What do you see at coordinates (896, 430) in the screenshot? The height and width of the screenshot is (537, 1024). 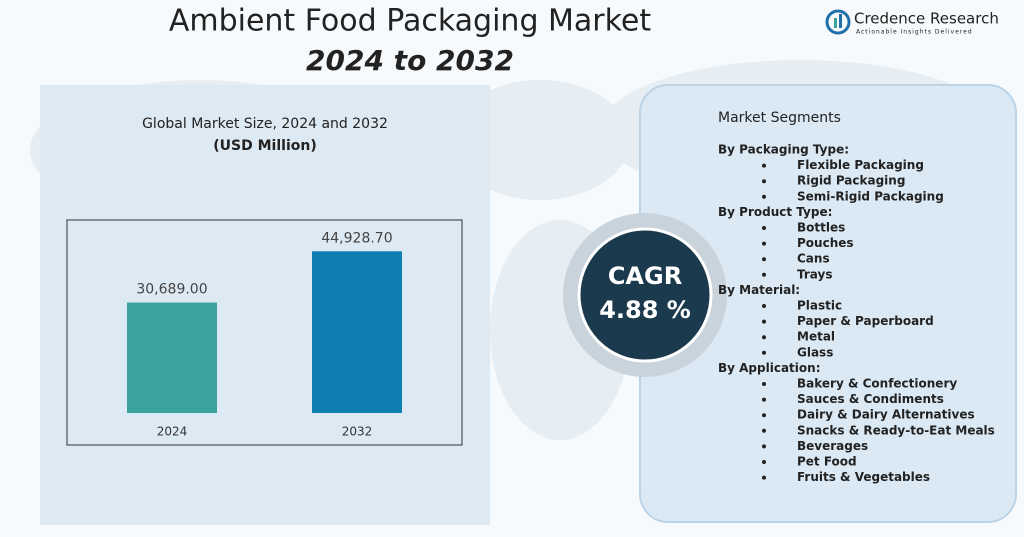 I see `segment-item: Snacks & Ready-to-Eat Meals` at bounding box center [896, 430].